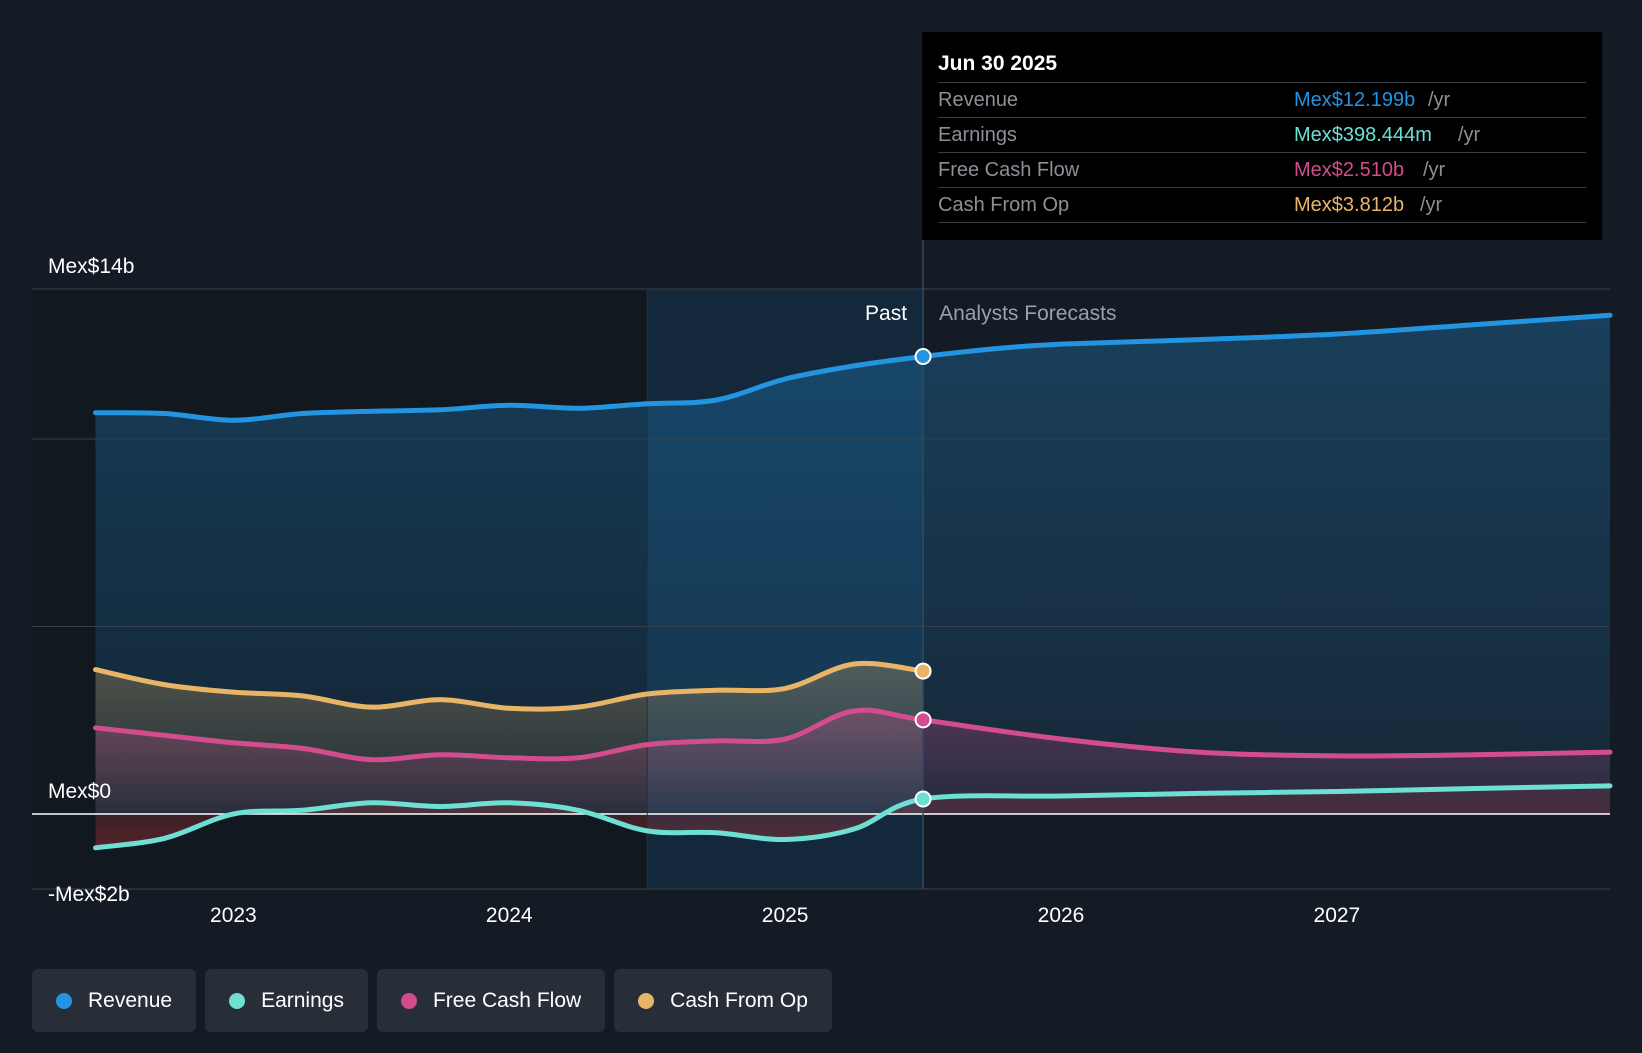 The image size is (1642, 1053). I want to click on y-axis-label: Mex$0, so click(79, 791).